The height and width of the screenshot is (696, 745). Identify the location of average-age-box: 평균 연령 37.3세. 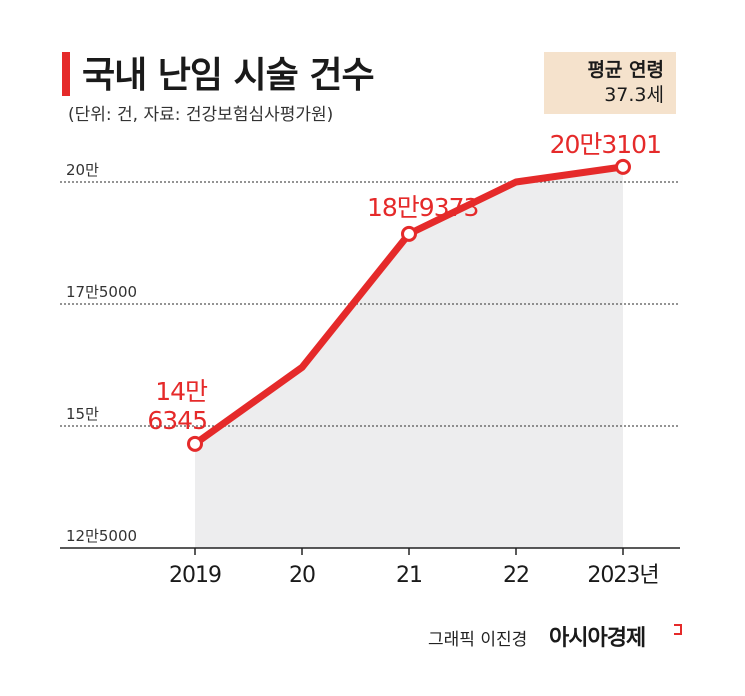
(610, 83).